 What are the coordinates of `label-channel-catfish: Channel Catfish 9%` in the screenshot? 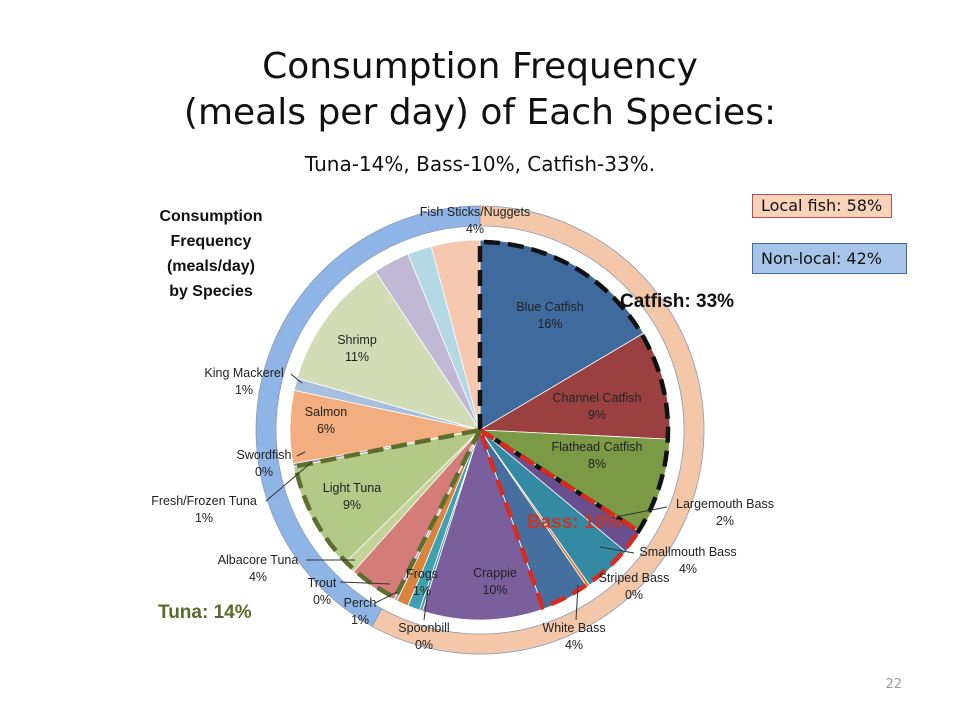 It's located at (597, 406).